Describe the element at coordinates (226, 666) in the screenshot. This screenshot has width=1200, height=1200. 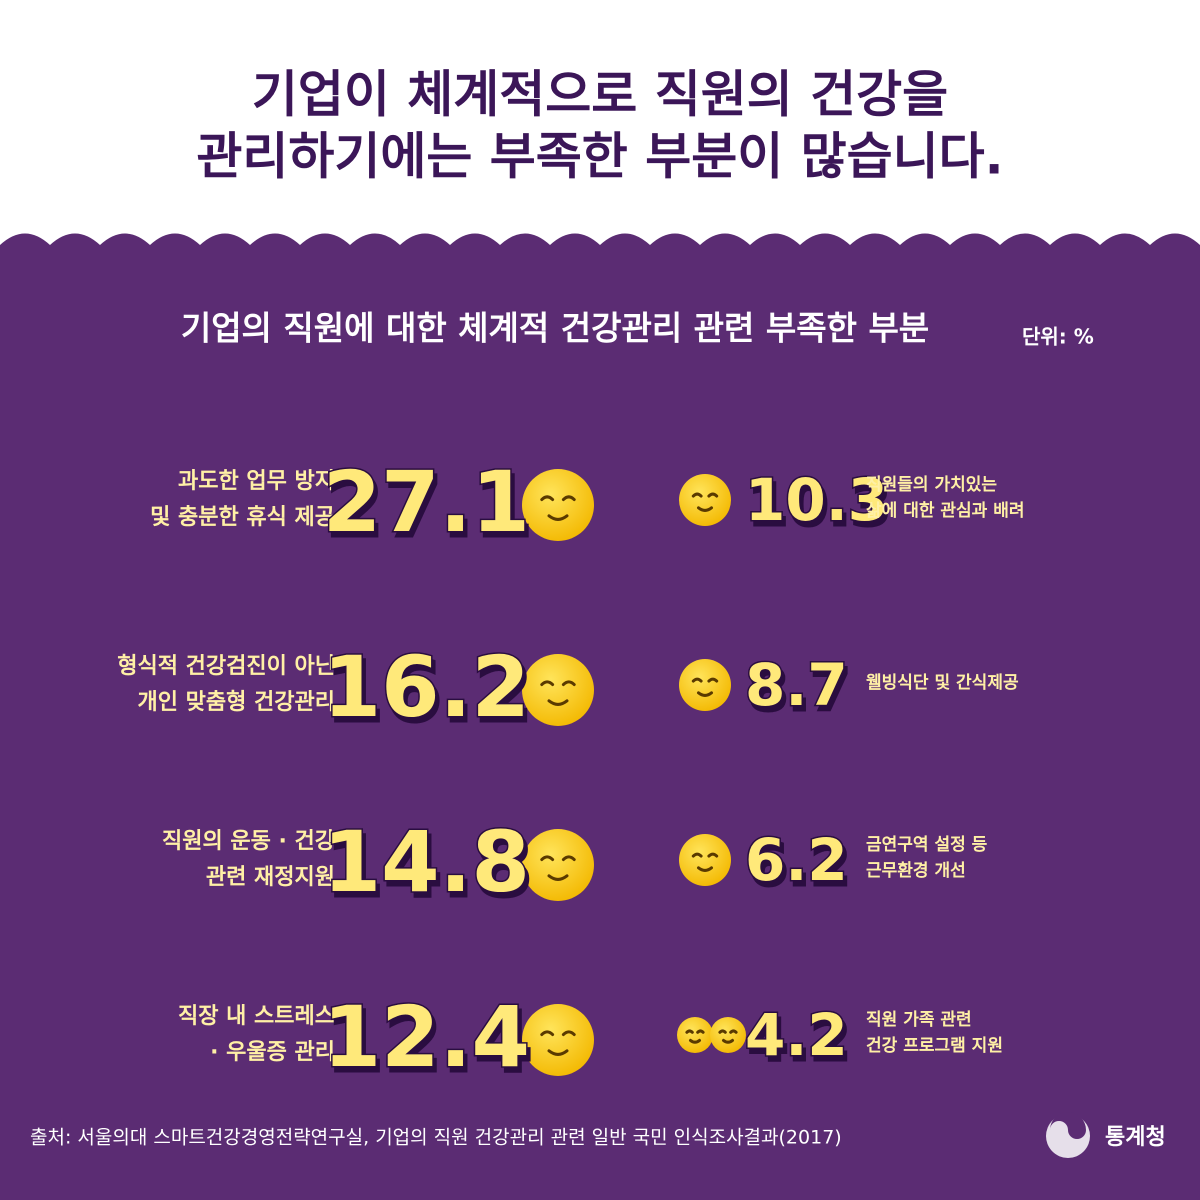
I see `item-label: 형식적 건강검진이 아닌` at that location.